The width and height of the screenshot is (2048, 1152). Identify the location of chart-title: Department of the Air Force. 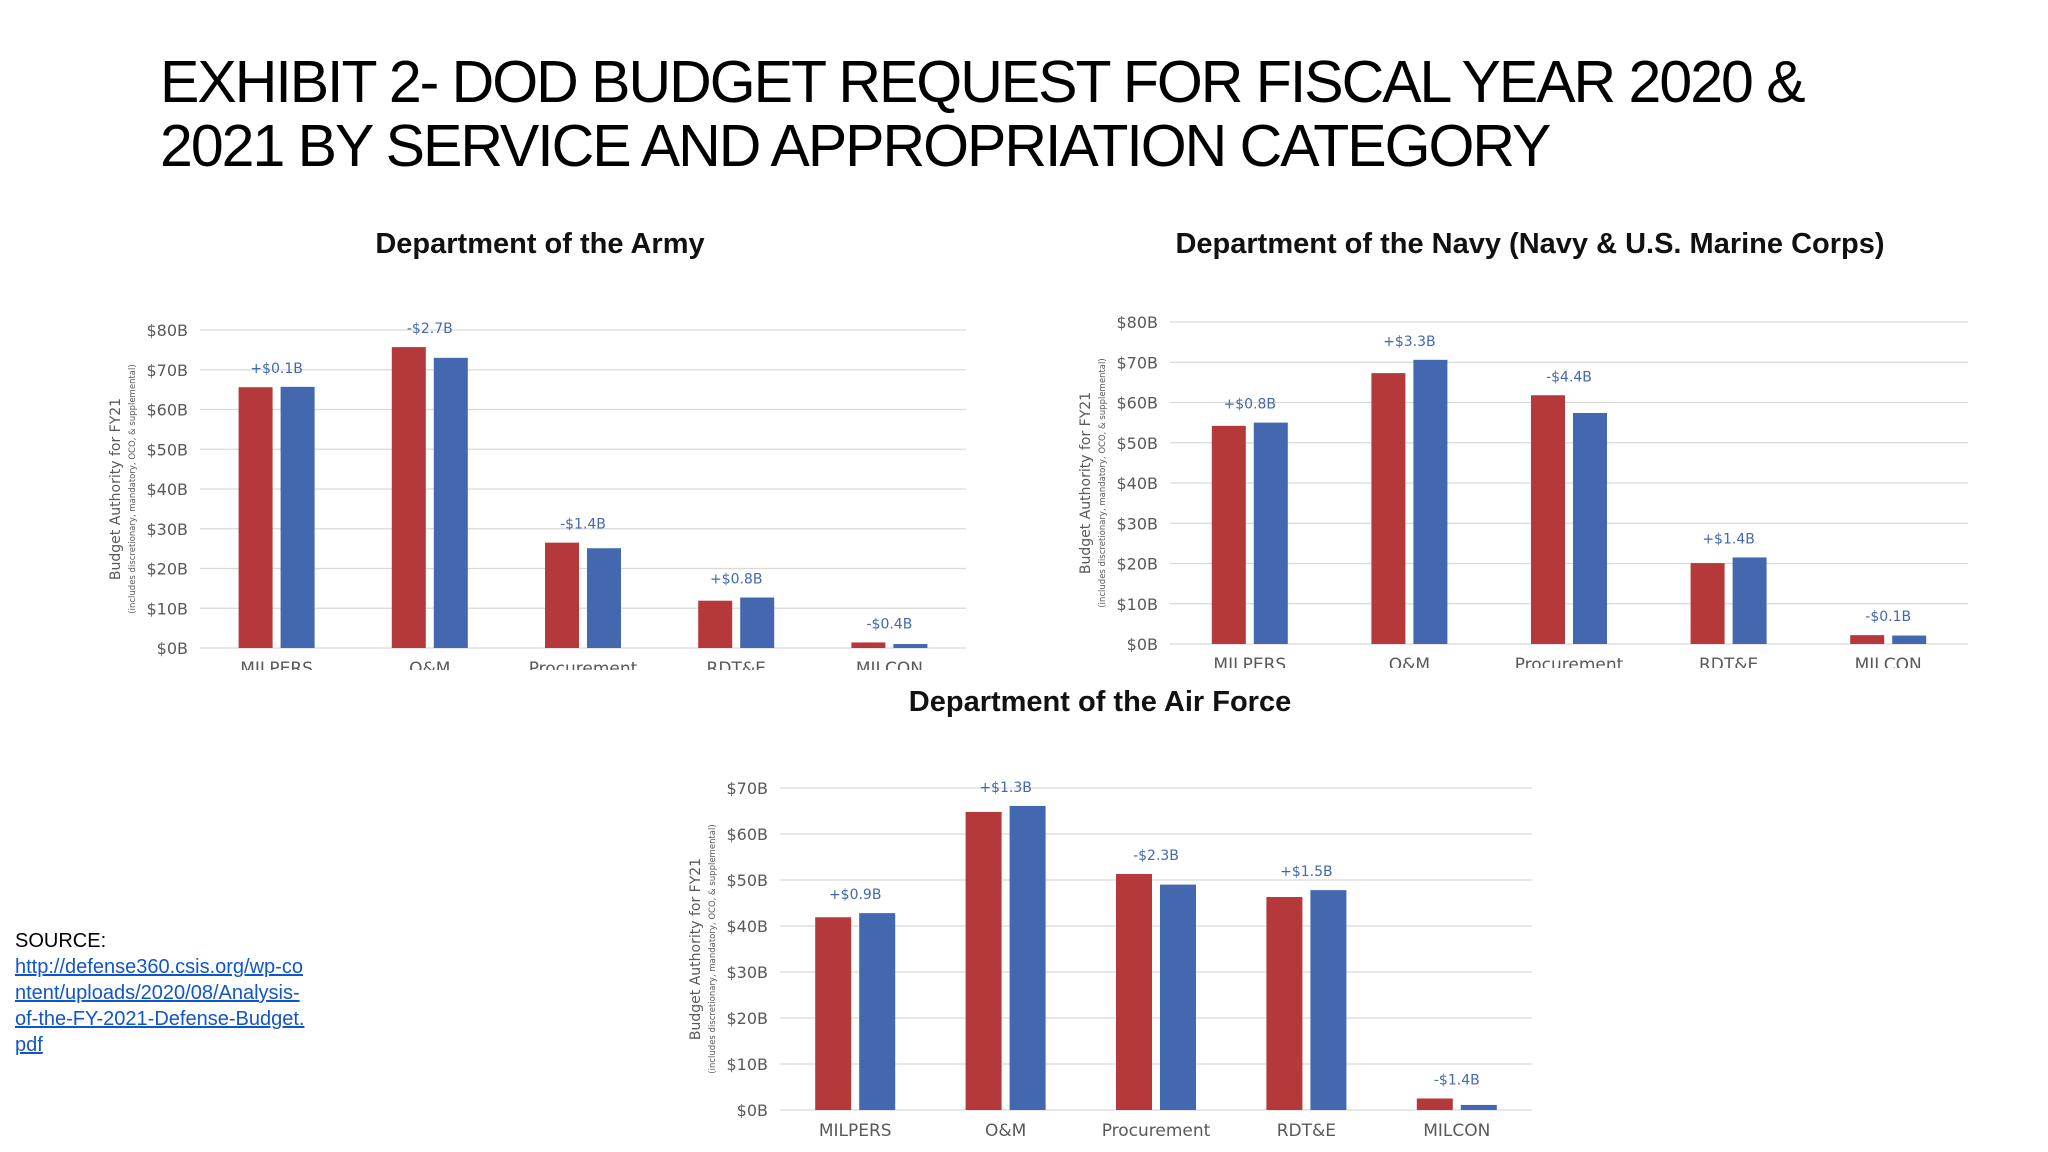
(1100, 702).